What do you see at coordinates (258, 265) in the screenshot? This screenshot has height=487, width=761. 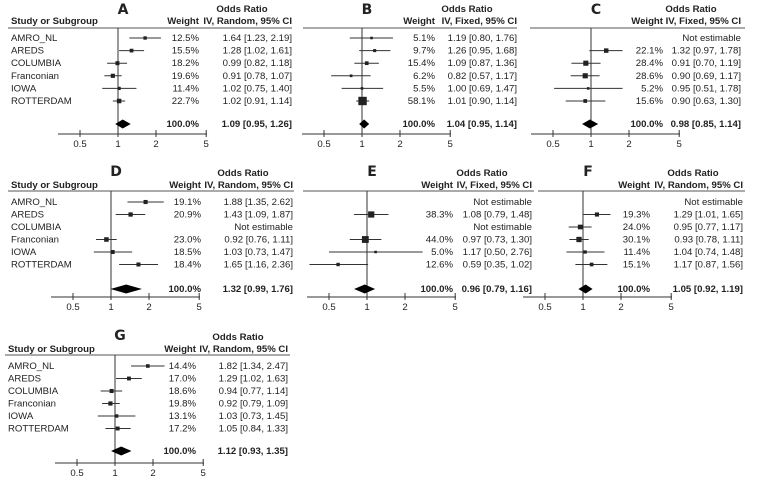 I see `odds-ratio-value: 1.65 [1.16, 2.36]` at bounding box center [258, 265].